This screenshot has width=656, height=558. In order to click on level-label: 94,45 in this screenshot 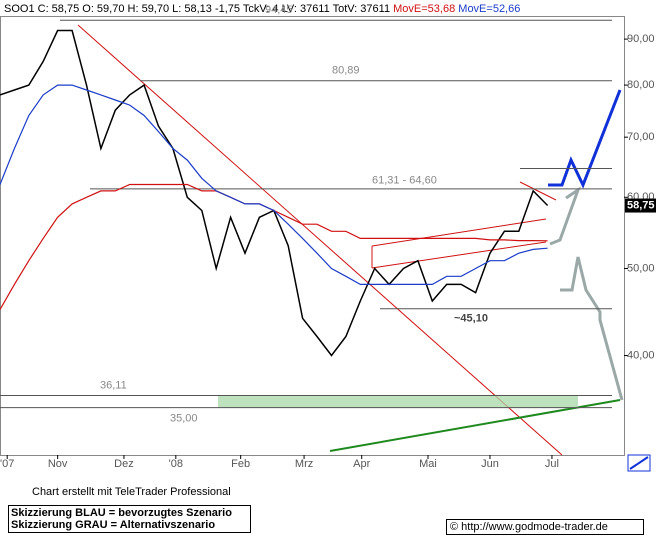, I will do `click(279, 10)`.